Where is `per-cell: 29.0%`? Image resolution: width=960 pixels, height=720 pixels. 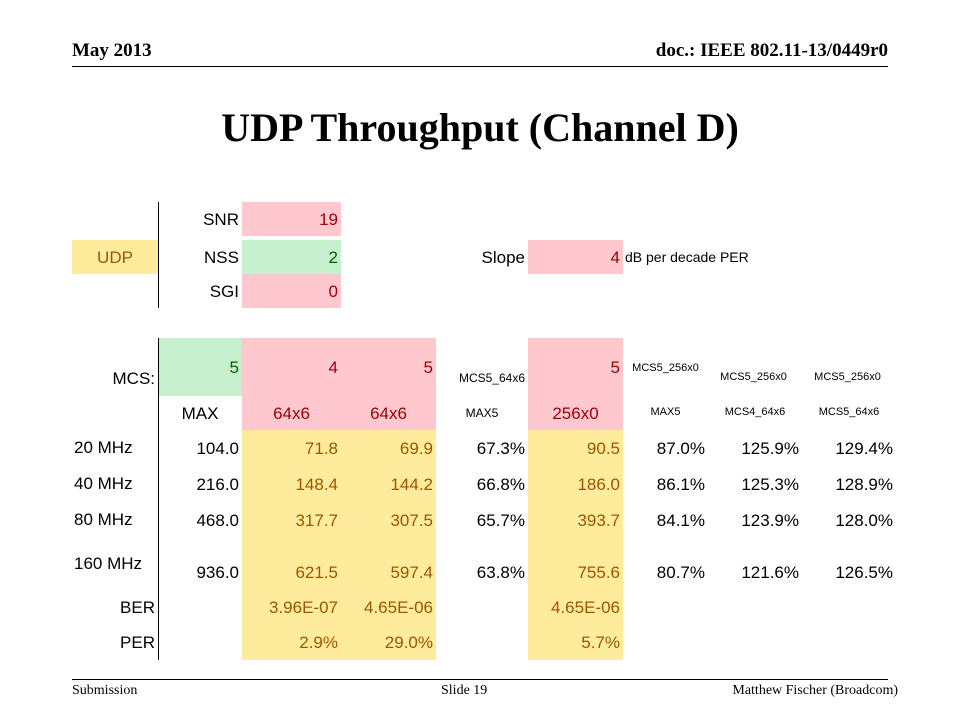
per-cell: 29.0% is located at coordinates (388, 642).